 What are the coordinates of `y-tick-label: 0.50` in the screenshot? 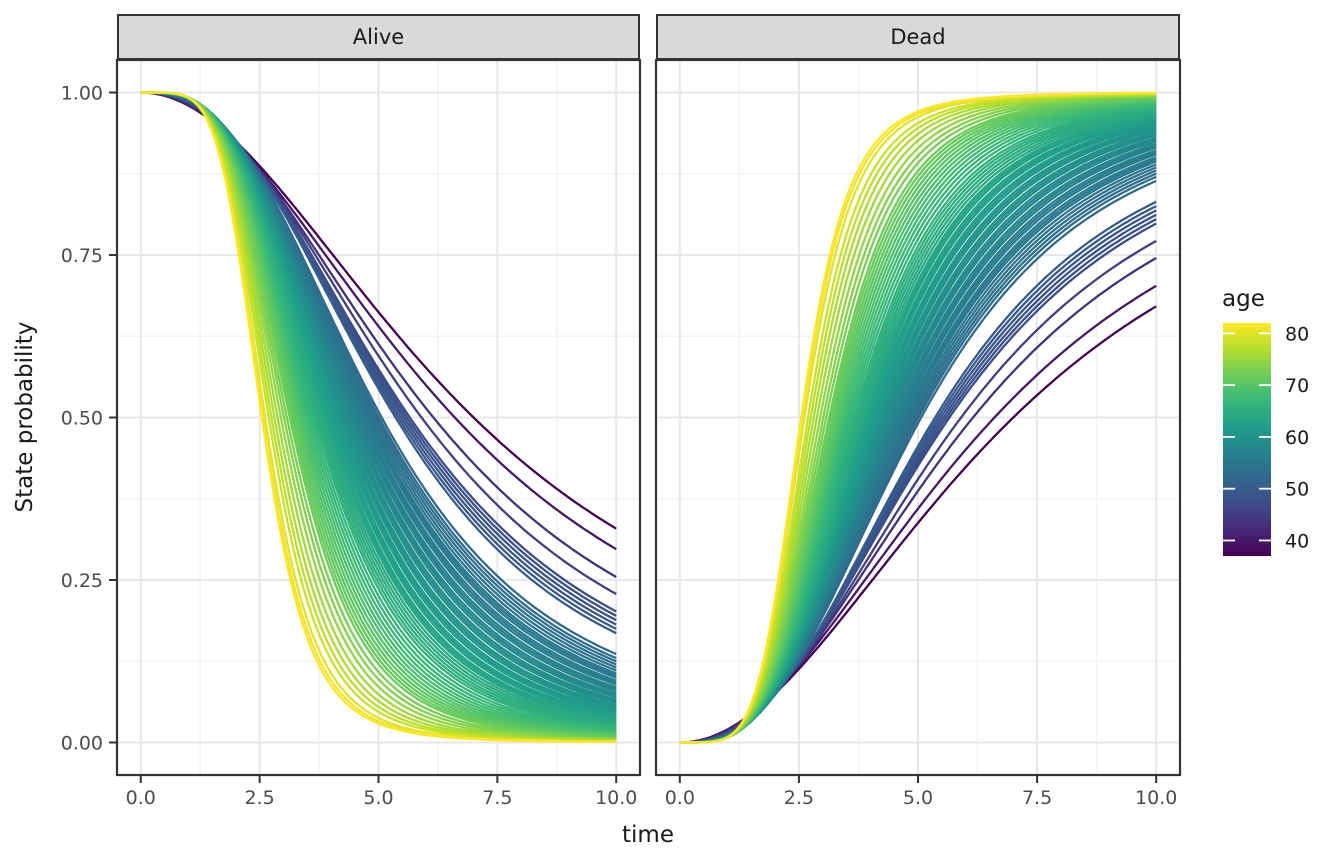 It's located at (82, 419).